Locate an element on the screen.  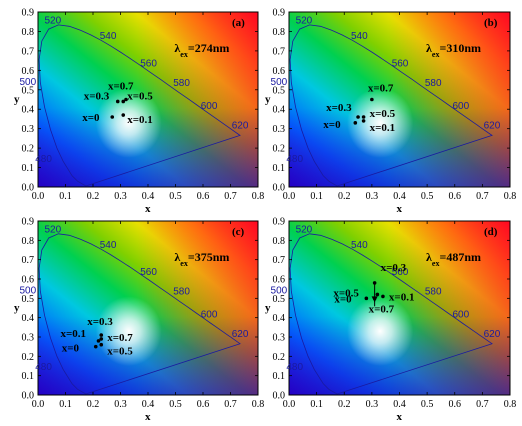
excitation-value: =487nm is located at coordinates (460, 257).